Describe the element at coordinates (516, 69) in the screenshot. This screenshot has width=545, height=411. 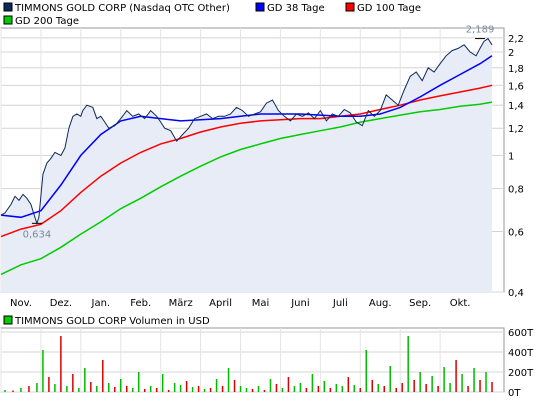
I see `price-y-tick-label: 1,8` at that location.